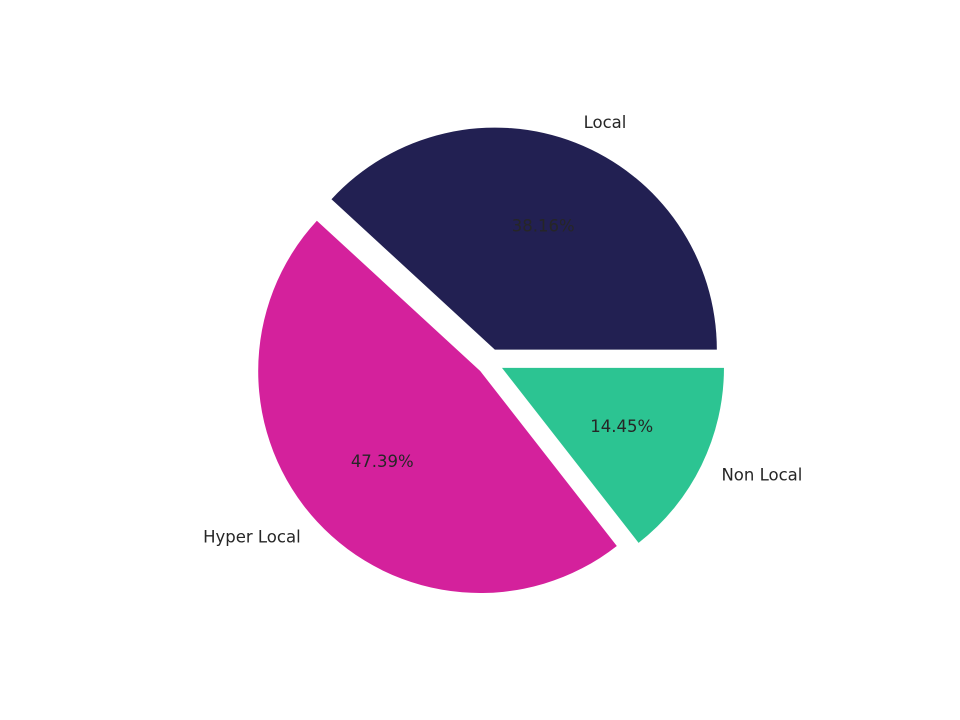  What do you see at coordinates (605, 122) in the screenshot?
I see `pie-label-local: Local` at bounding box center [605, 122].